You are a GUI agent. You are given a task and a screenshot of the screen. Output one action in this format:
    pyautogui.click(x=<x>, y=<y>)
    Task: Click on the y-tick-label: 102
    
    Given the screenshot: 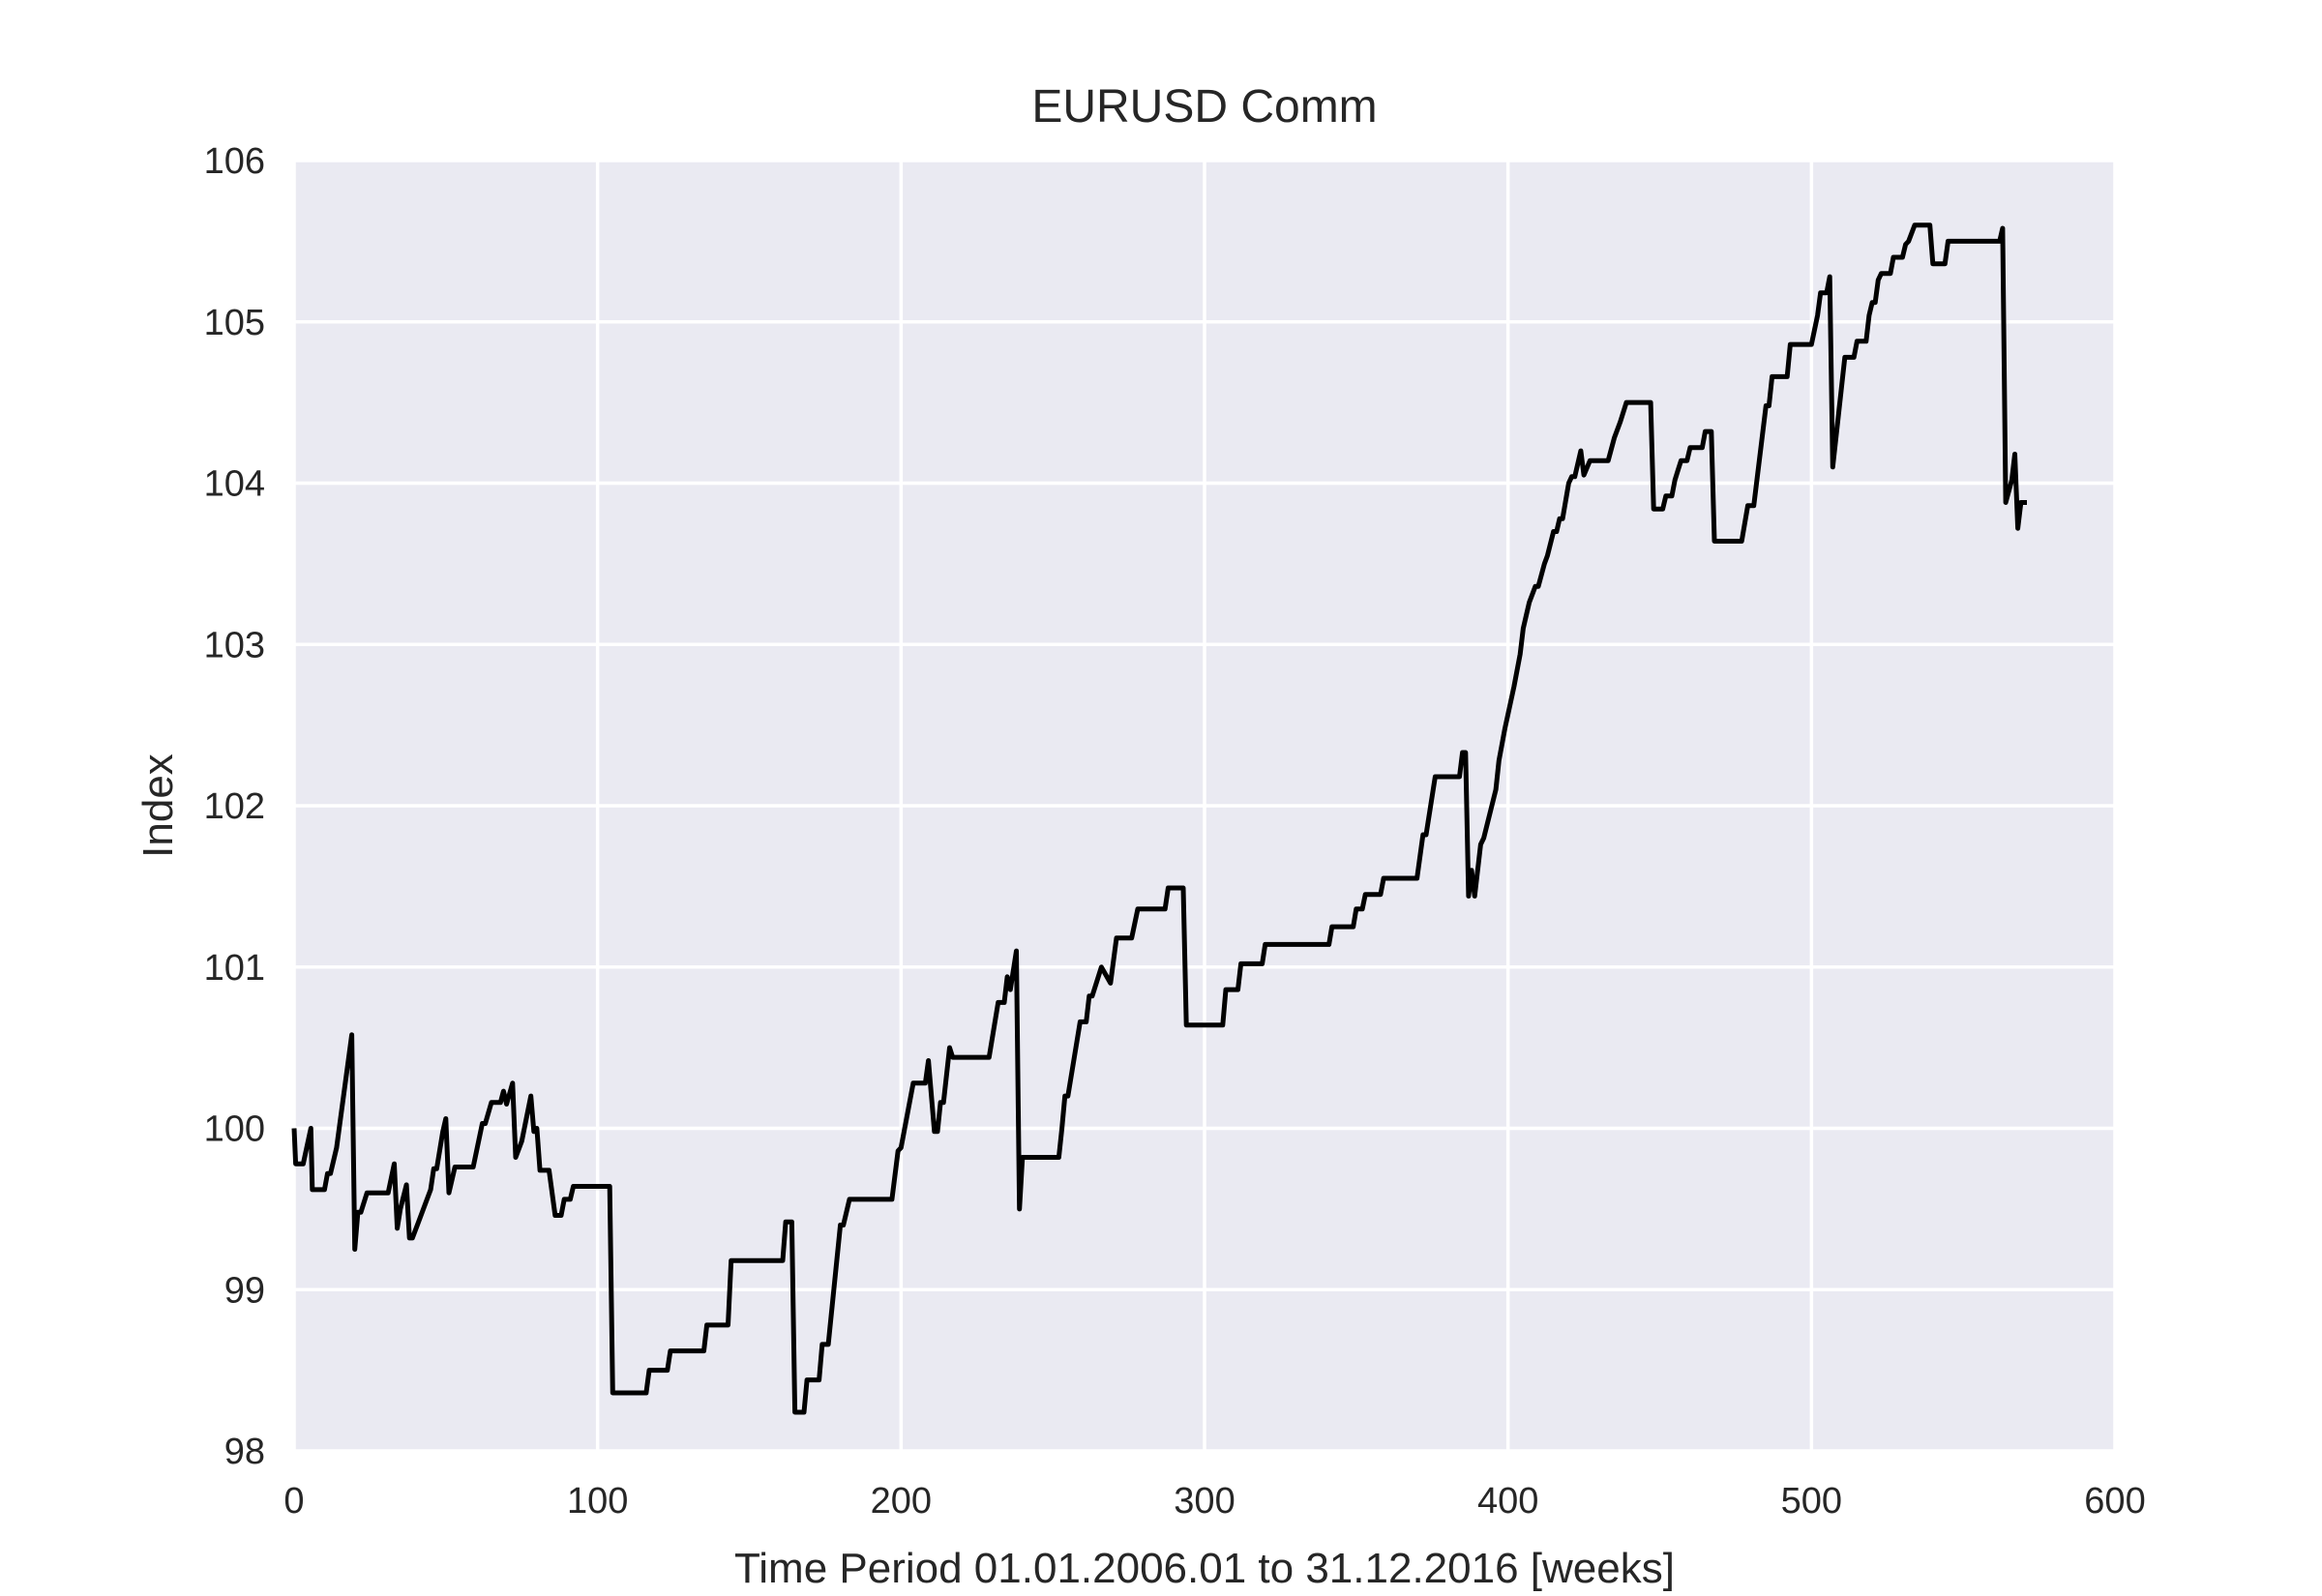 What is the action you would take?
    pyautogui.click(x=234, y=806)
    